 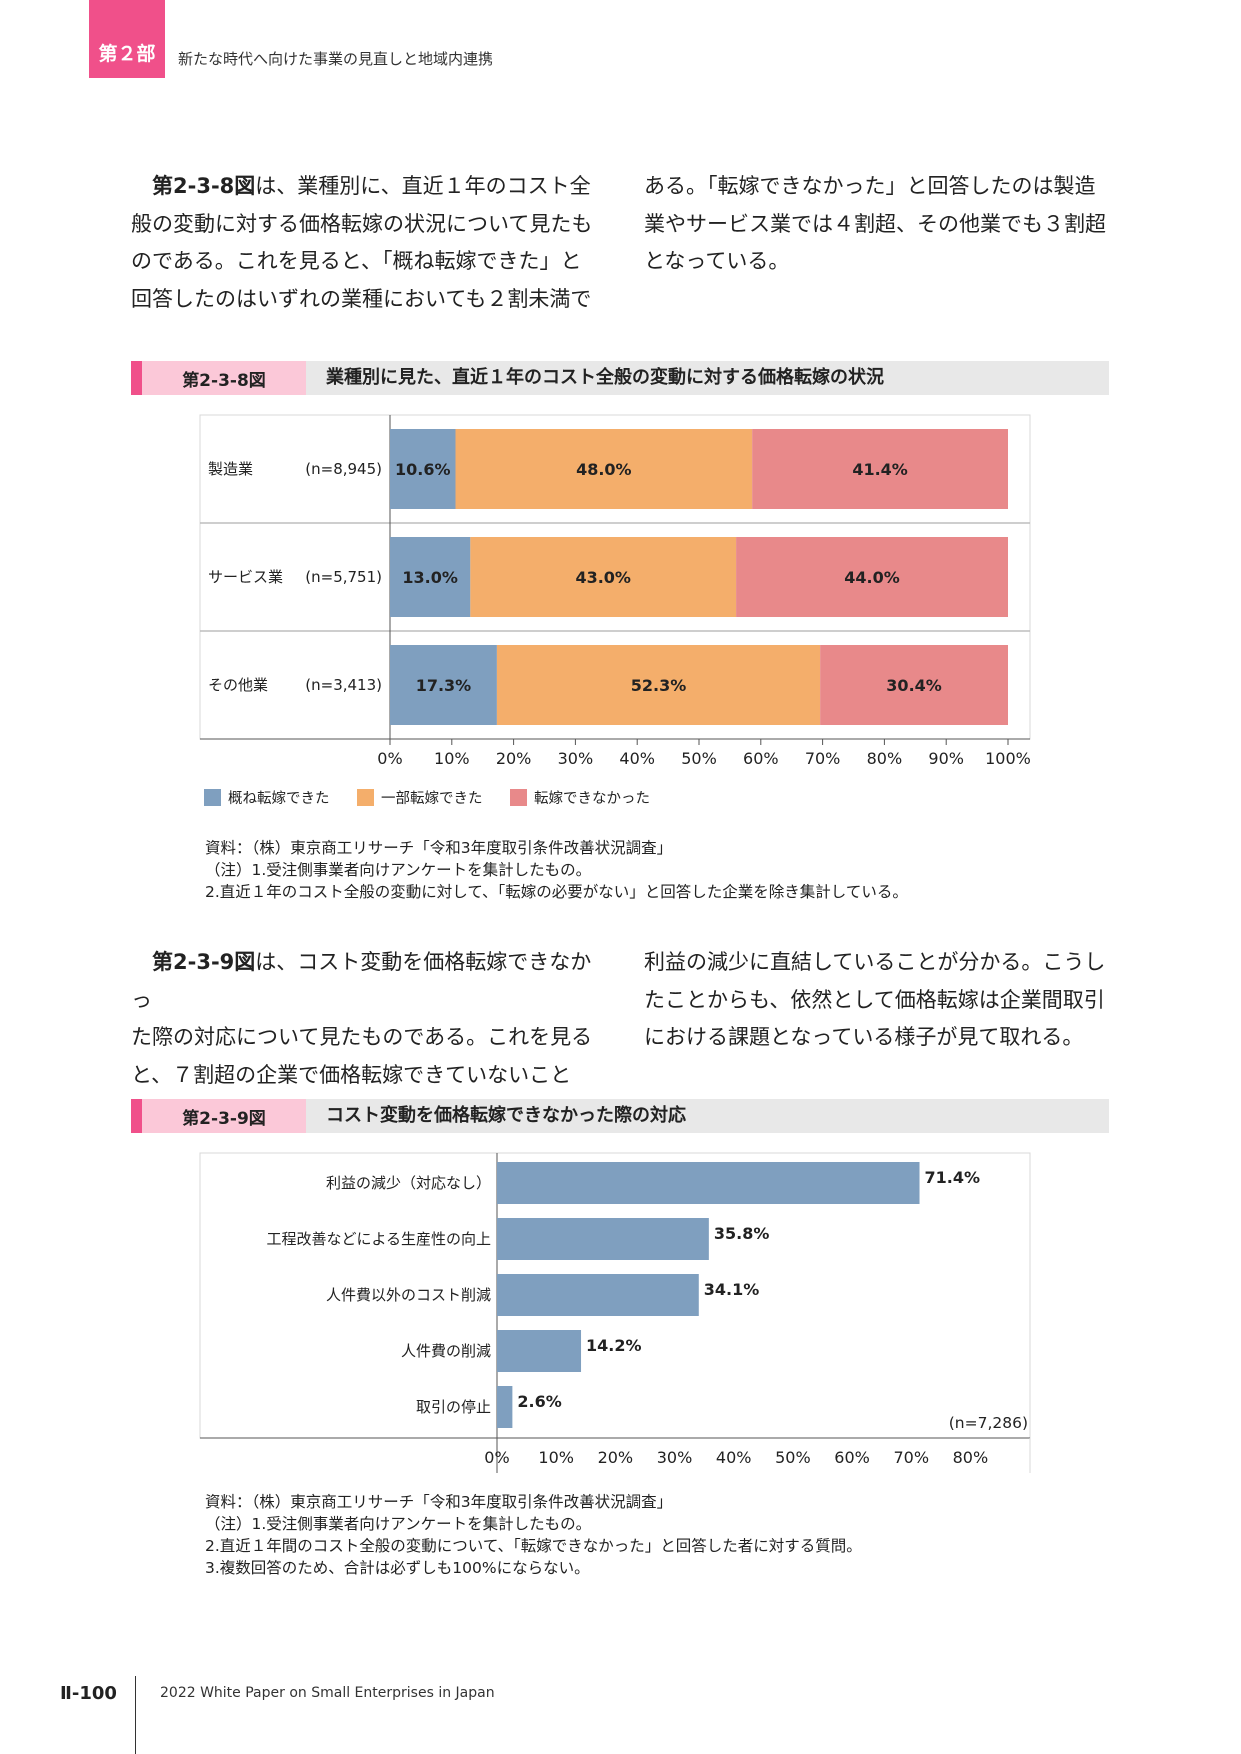 I want to click on data-label: 48.0%, so click(x=604, y=469).